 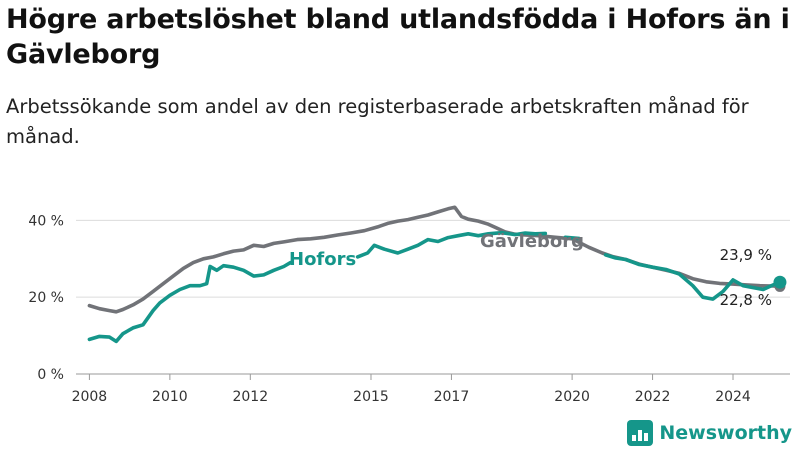 What do you see at coordinates (322, 259) in the screenshot?
I see `series-label-hofors: Hofors` at bounding box center [322, 259].